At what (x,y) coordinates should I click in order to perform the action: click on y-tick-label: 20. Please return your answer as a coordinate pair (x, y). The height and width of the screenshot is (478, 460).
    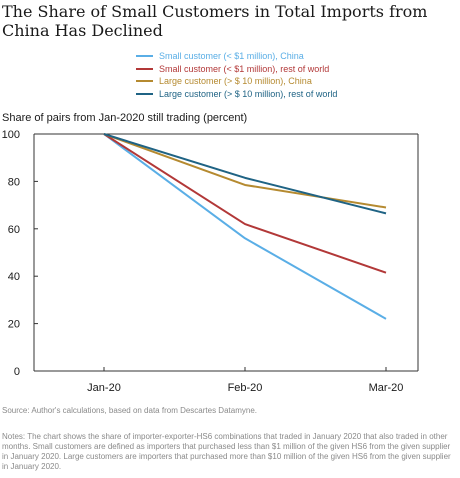
    Looking at the image, I should click on (14, 325).